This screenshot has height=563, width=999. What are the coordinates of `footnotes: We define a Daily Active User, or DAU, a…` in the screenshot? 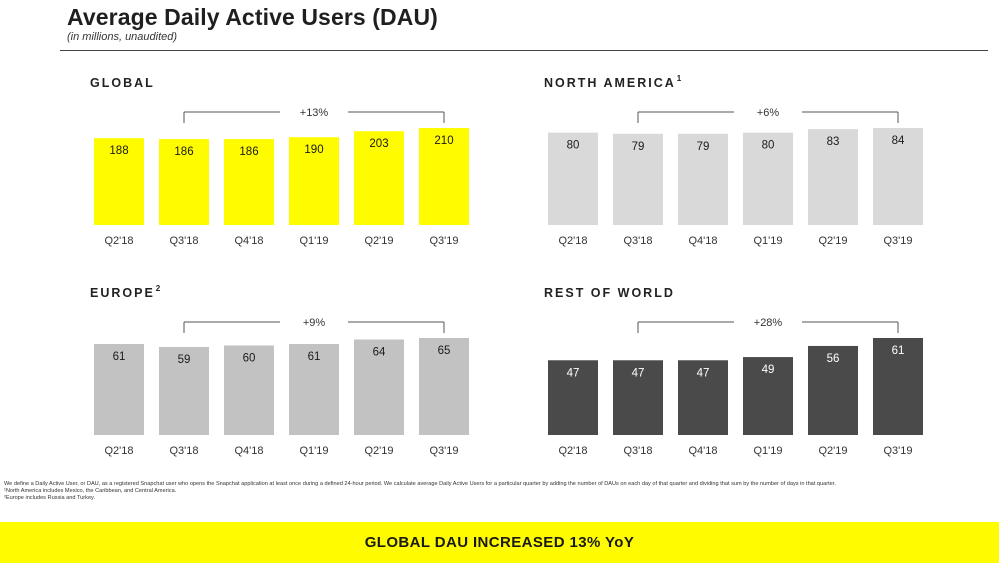 It's located at (499, 492).